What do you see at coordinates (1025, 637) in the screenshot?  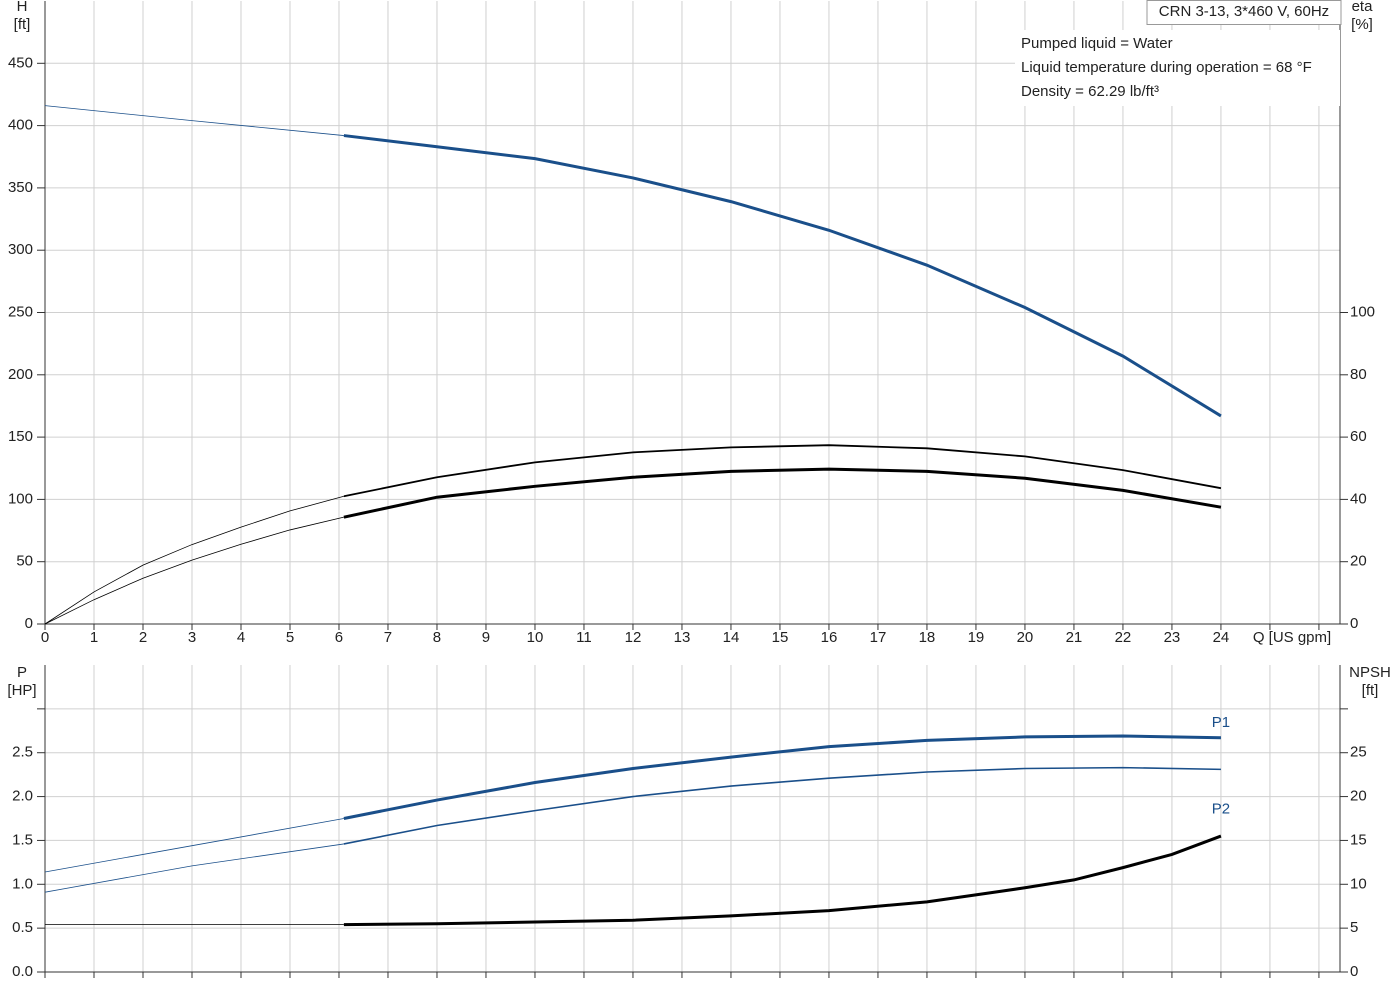 I see `x-tick-label: 20` at bounding box center [1025, 637].